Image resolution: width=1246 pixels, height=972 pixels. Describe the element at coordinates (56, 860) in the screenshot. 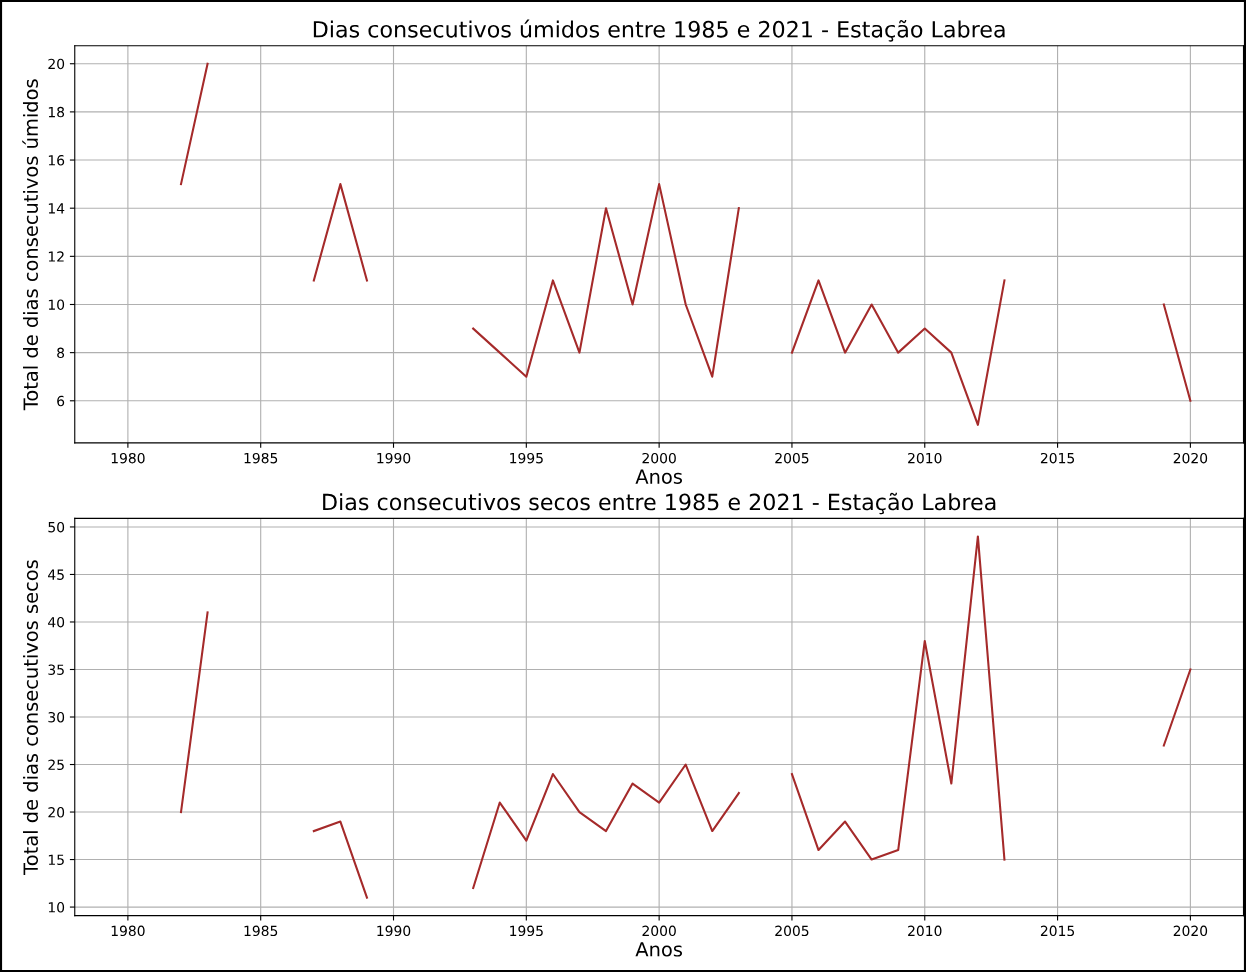

I see `y-tick-label: 15` at that location.